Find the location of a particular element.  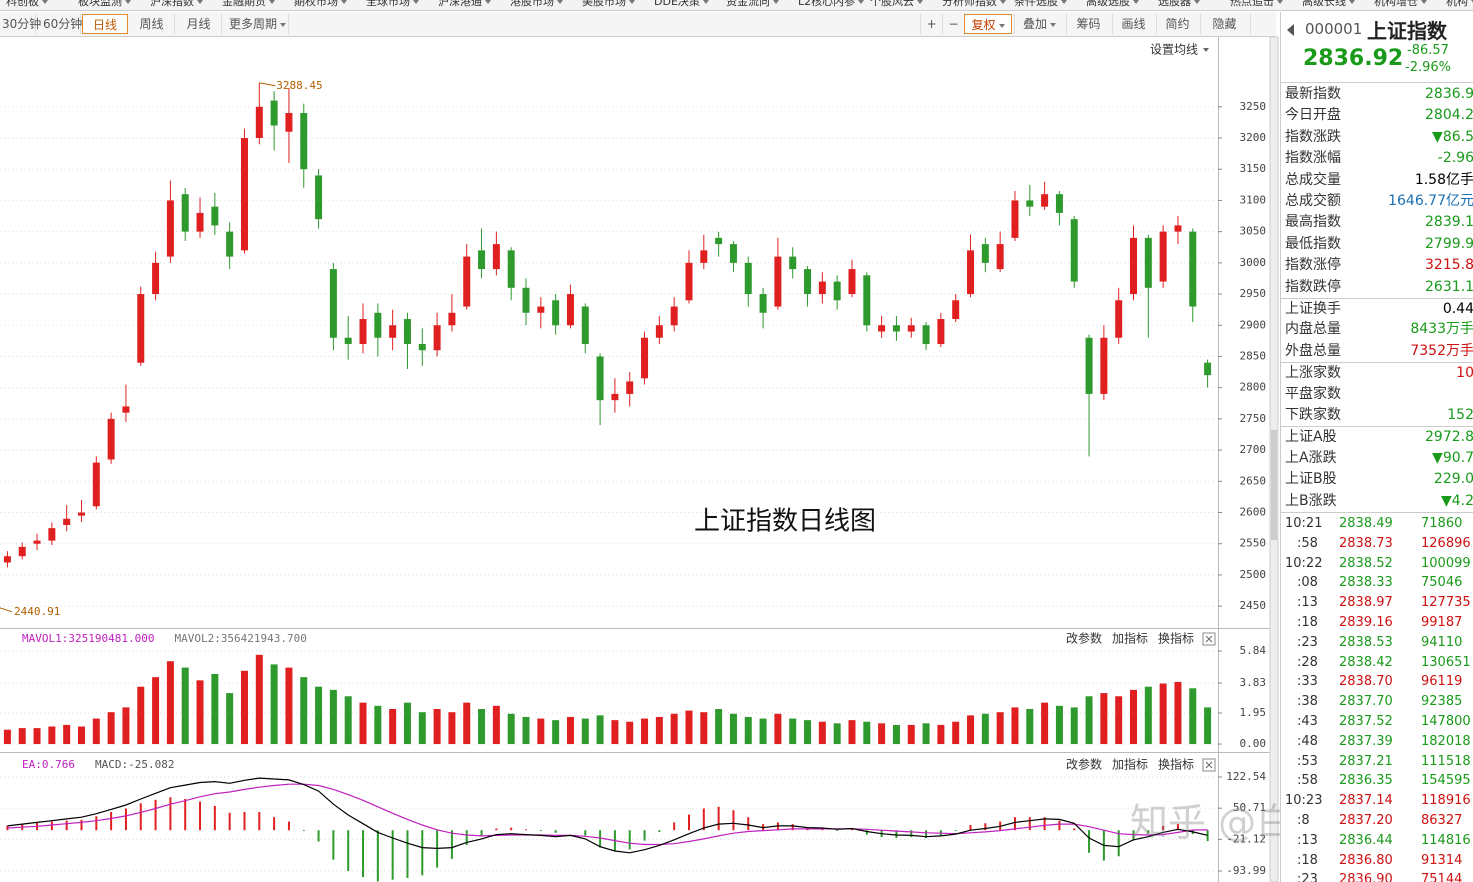

menu-item: 板块监测 is located at coordinates (104, 4).